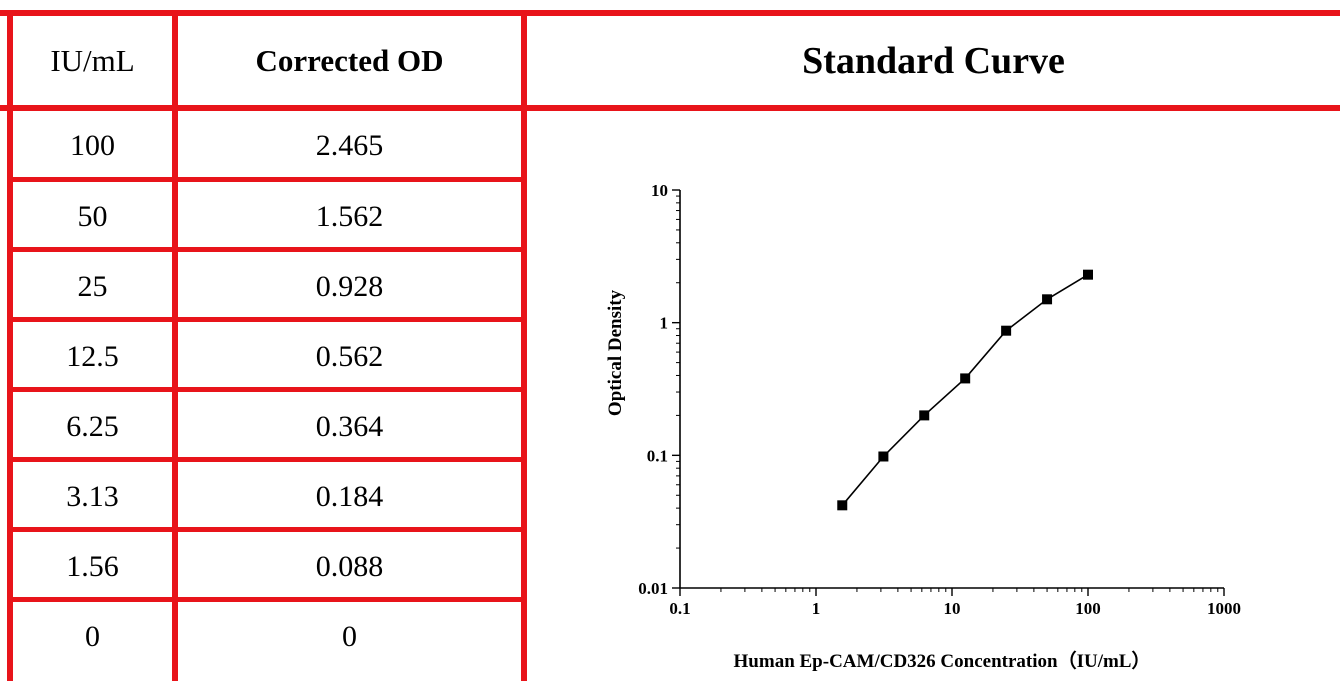 This screenshot has width=1340, height=681. I want to click on table-cell-od: 0.184, so click(349, 496).